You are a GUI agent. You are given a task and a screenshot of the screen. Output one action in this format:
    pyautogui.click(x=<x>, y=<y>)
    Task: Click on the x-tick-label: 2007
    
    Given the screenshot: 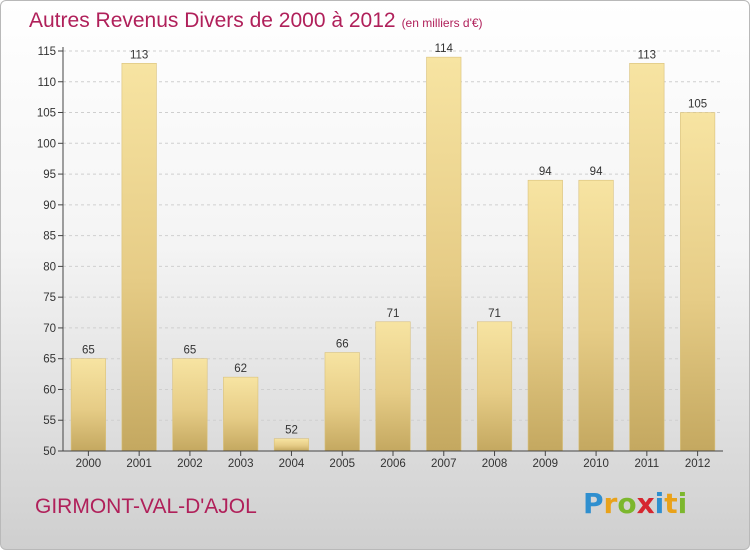 What is the action you would take?
    pyautogui.click(x=444, y=464)
    